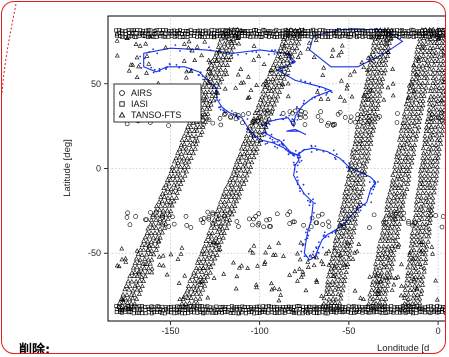  I want to click on y-axis-label: Latitude [deg], so click(67, 168).